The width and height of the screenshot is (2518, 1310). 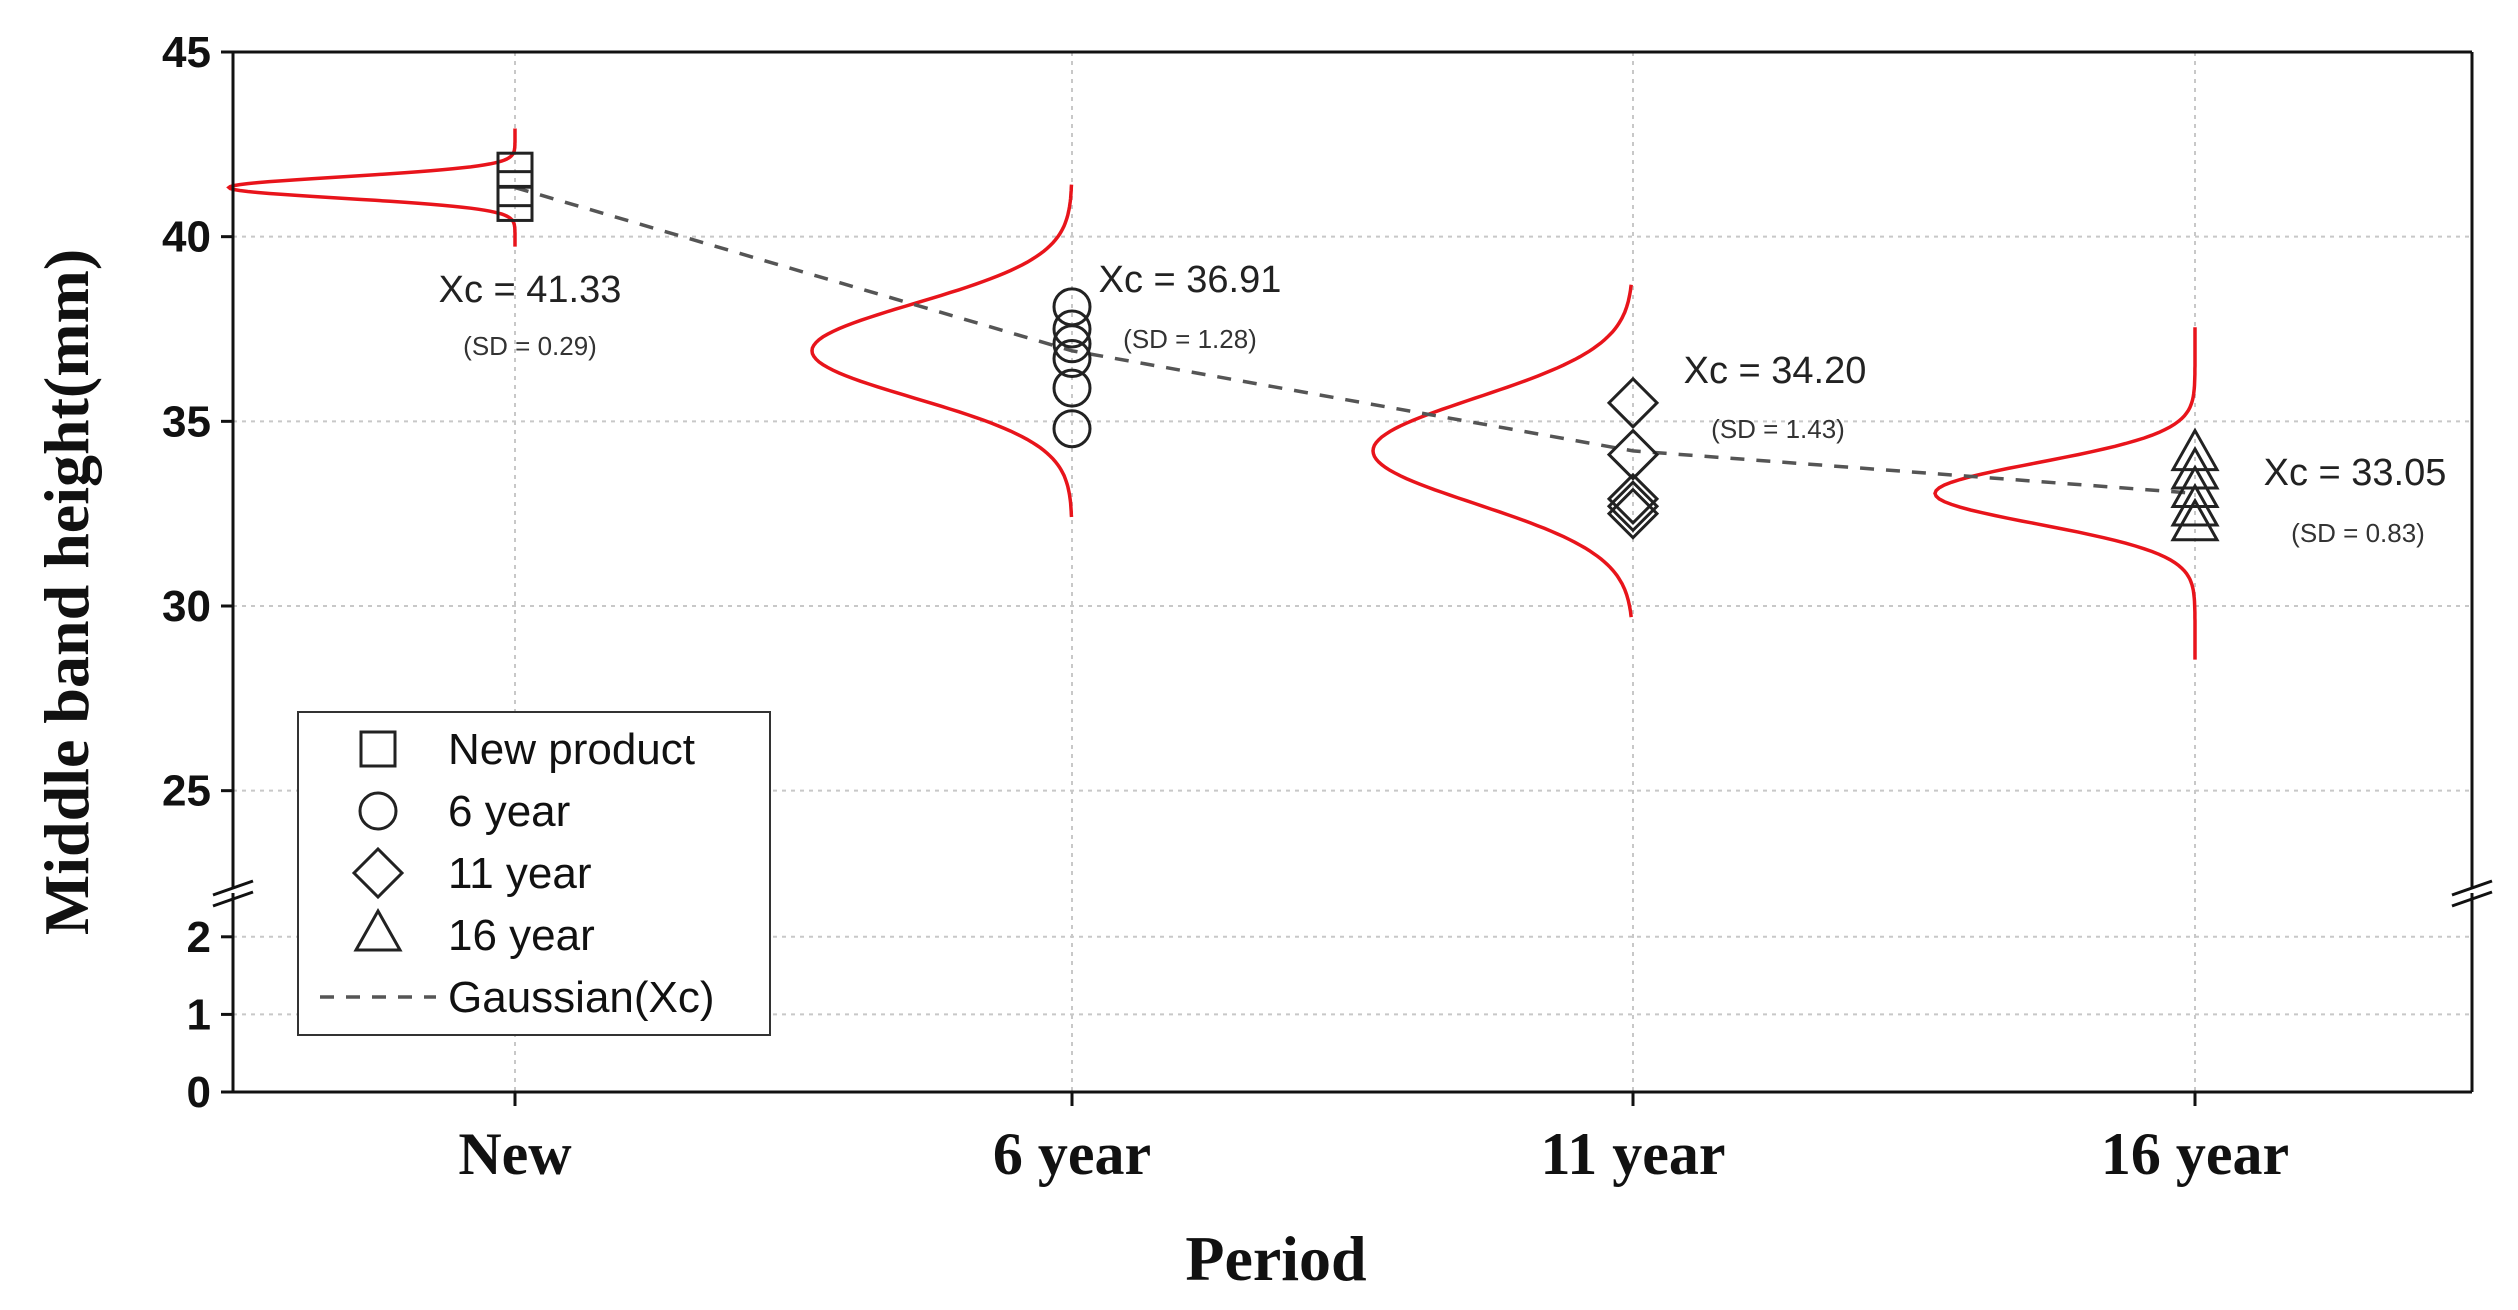 I want to click on x-axis-title: Period, so click(x=1275, y=1258).